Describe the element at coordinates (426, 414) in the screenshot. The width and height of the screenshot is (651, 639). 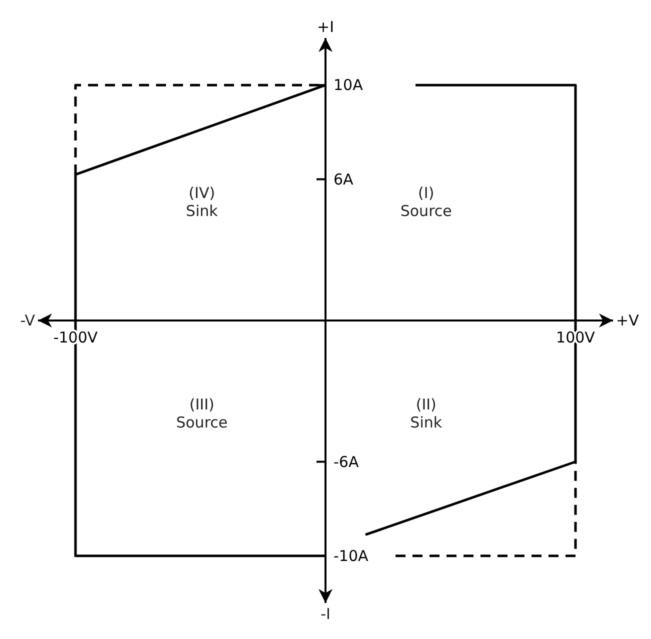
I see `annotation: (II) Sink` at that location.